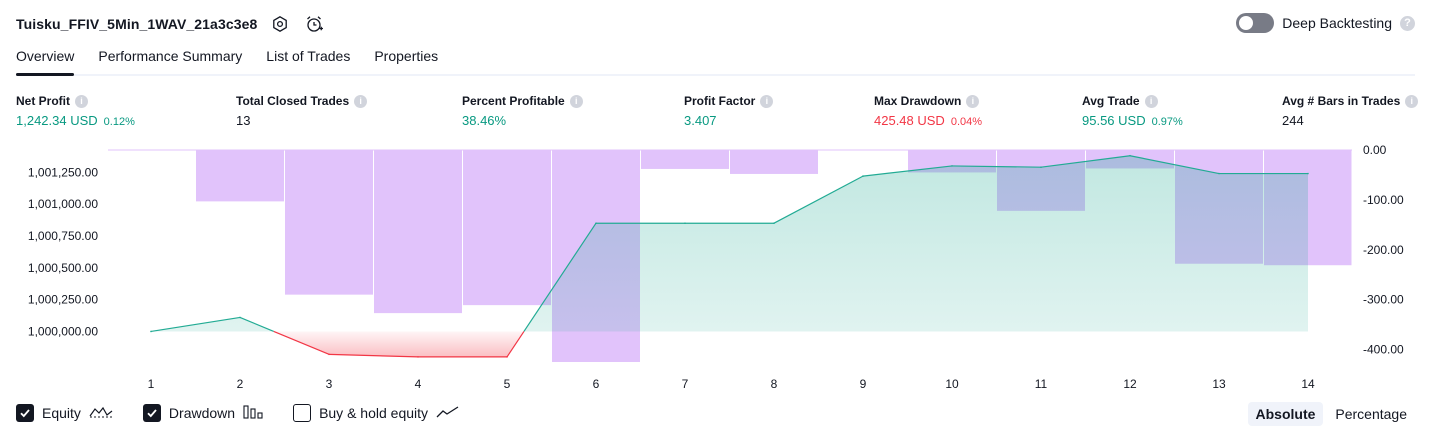  I want to click on metric-avg-bars-in-trades: Avg # Bars in Trades i 244, so click(1350, 111).